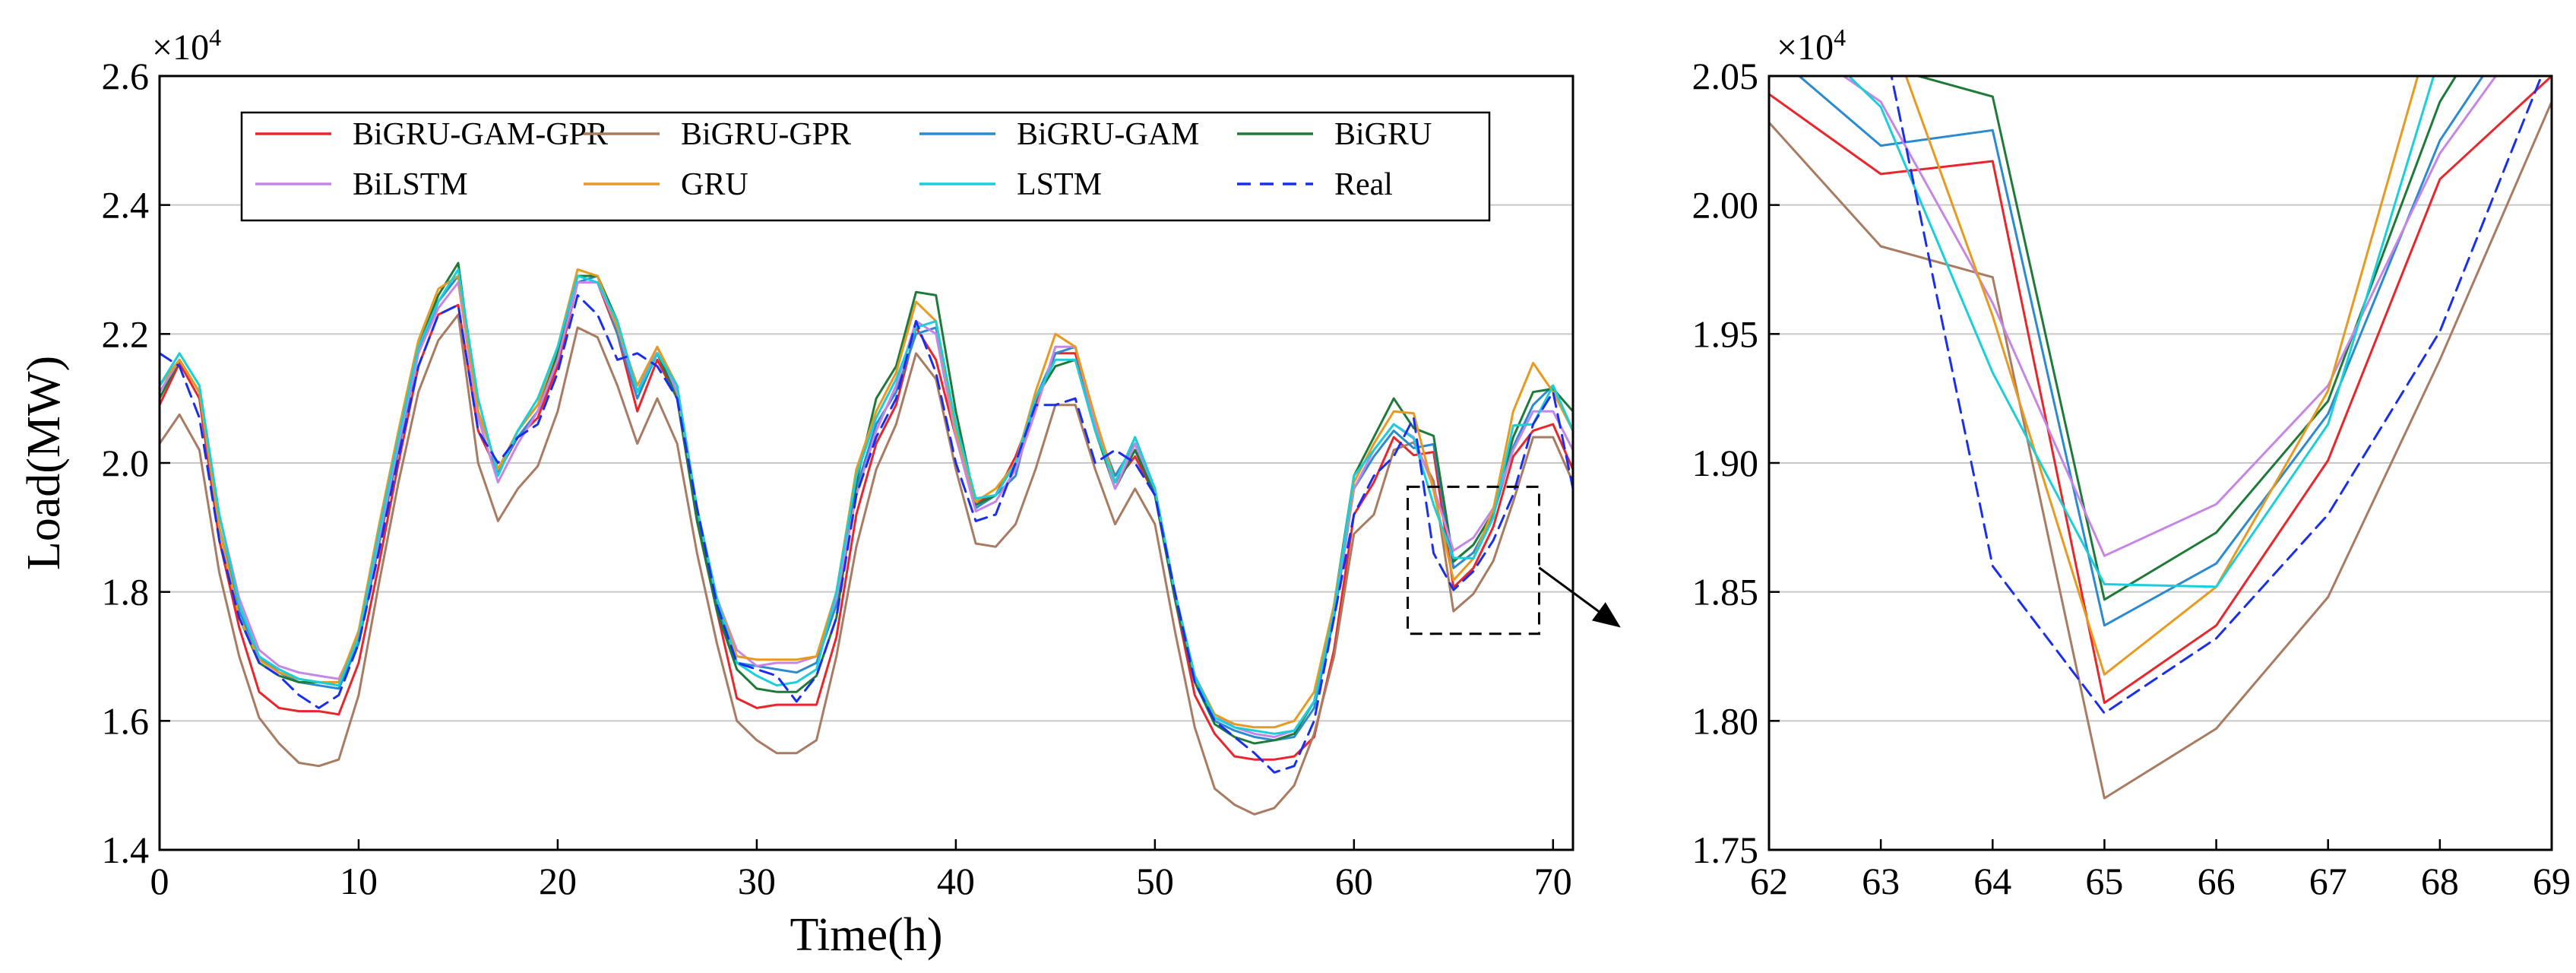 This screenshot has height=973, width=2576. What do you see at coordinates (126, 592) in the screenshot?
I see `main-y-tick-label: 1.8` at bounding box center [126, 592].